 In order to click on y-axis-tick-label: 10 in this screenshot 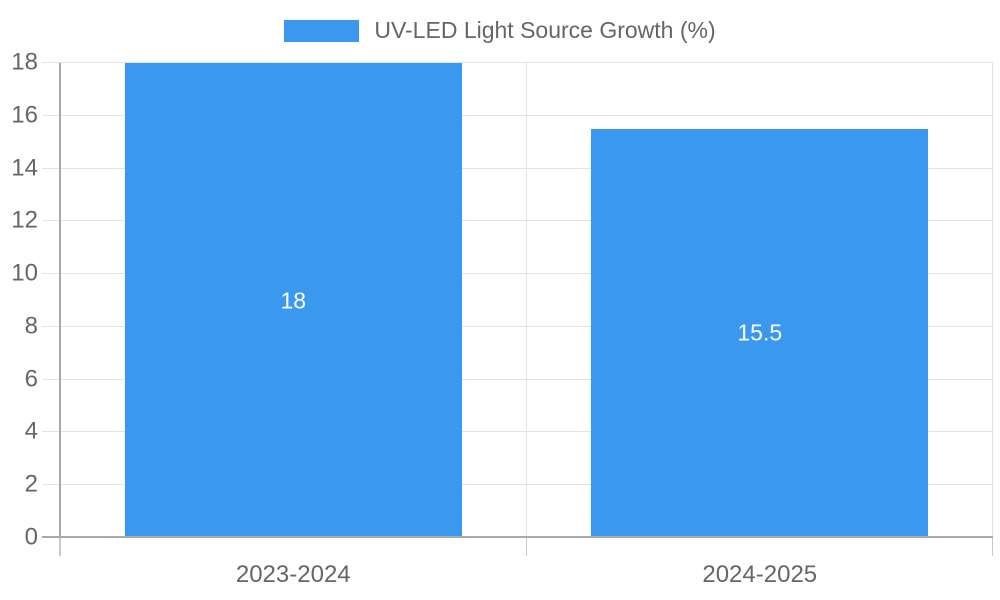, I will do `click(24, 273)`.